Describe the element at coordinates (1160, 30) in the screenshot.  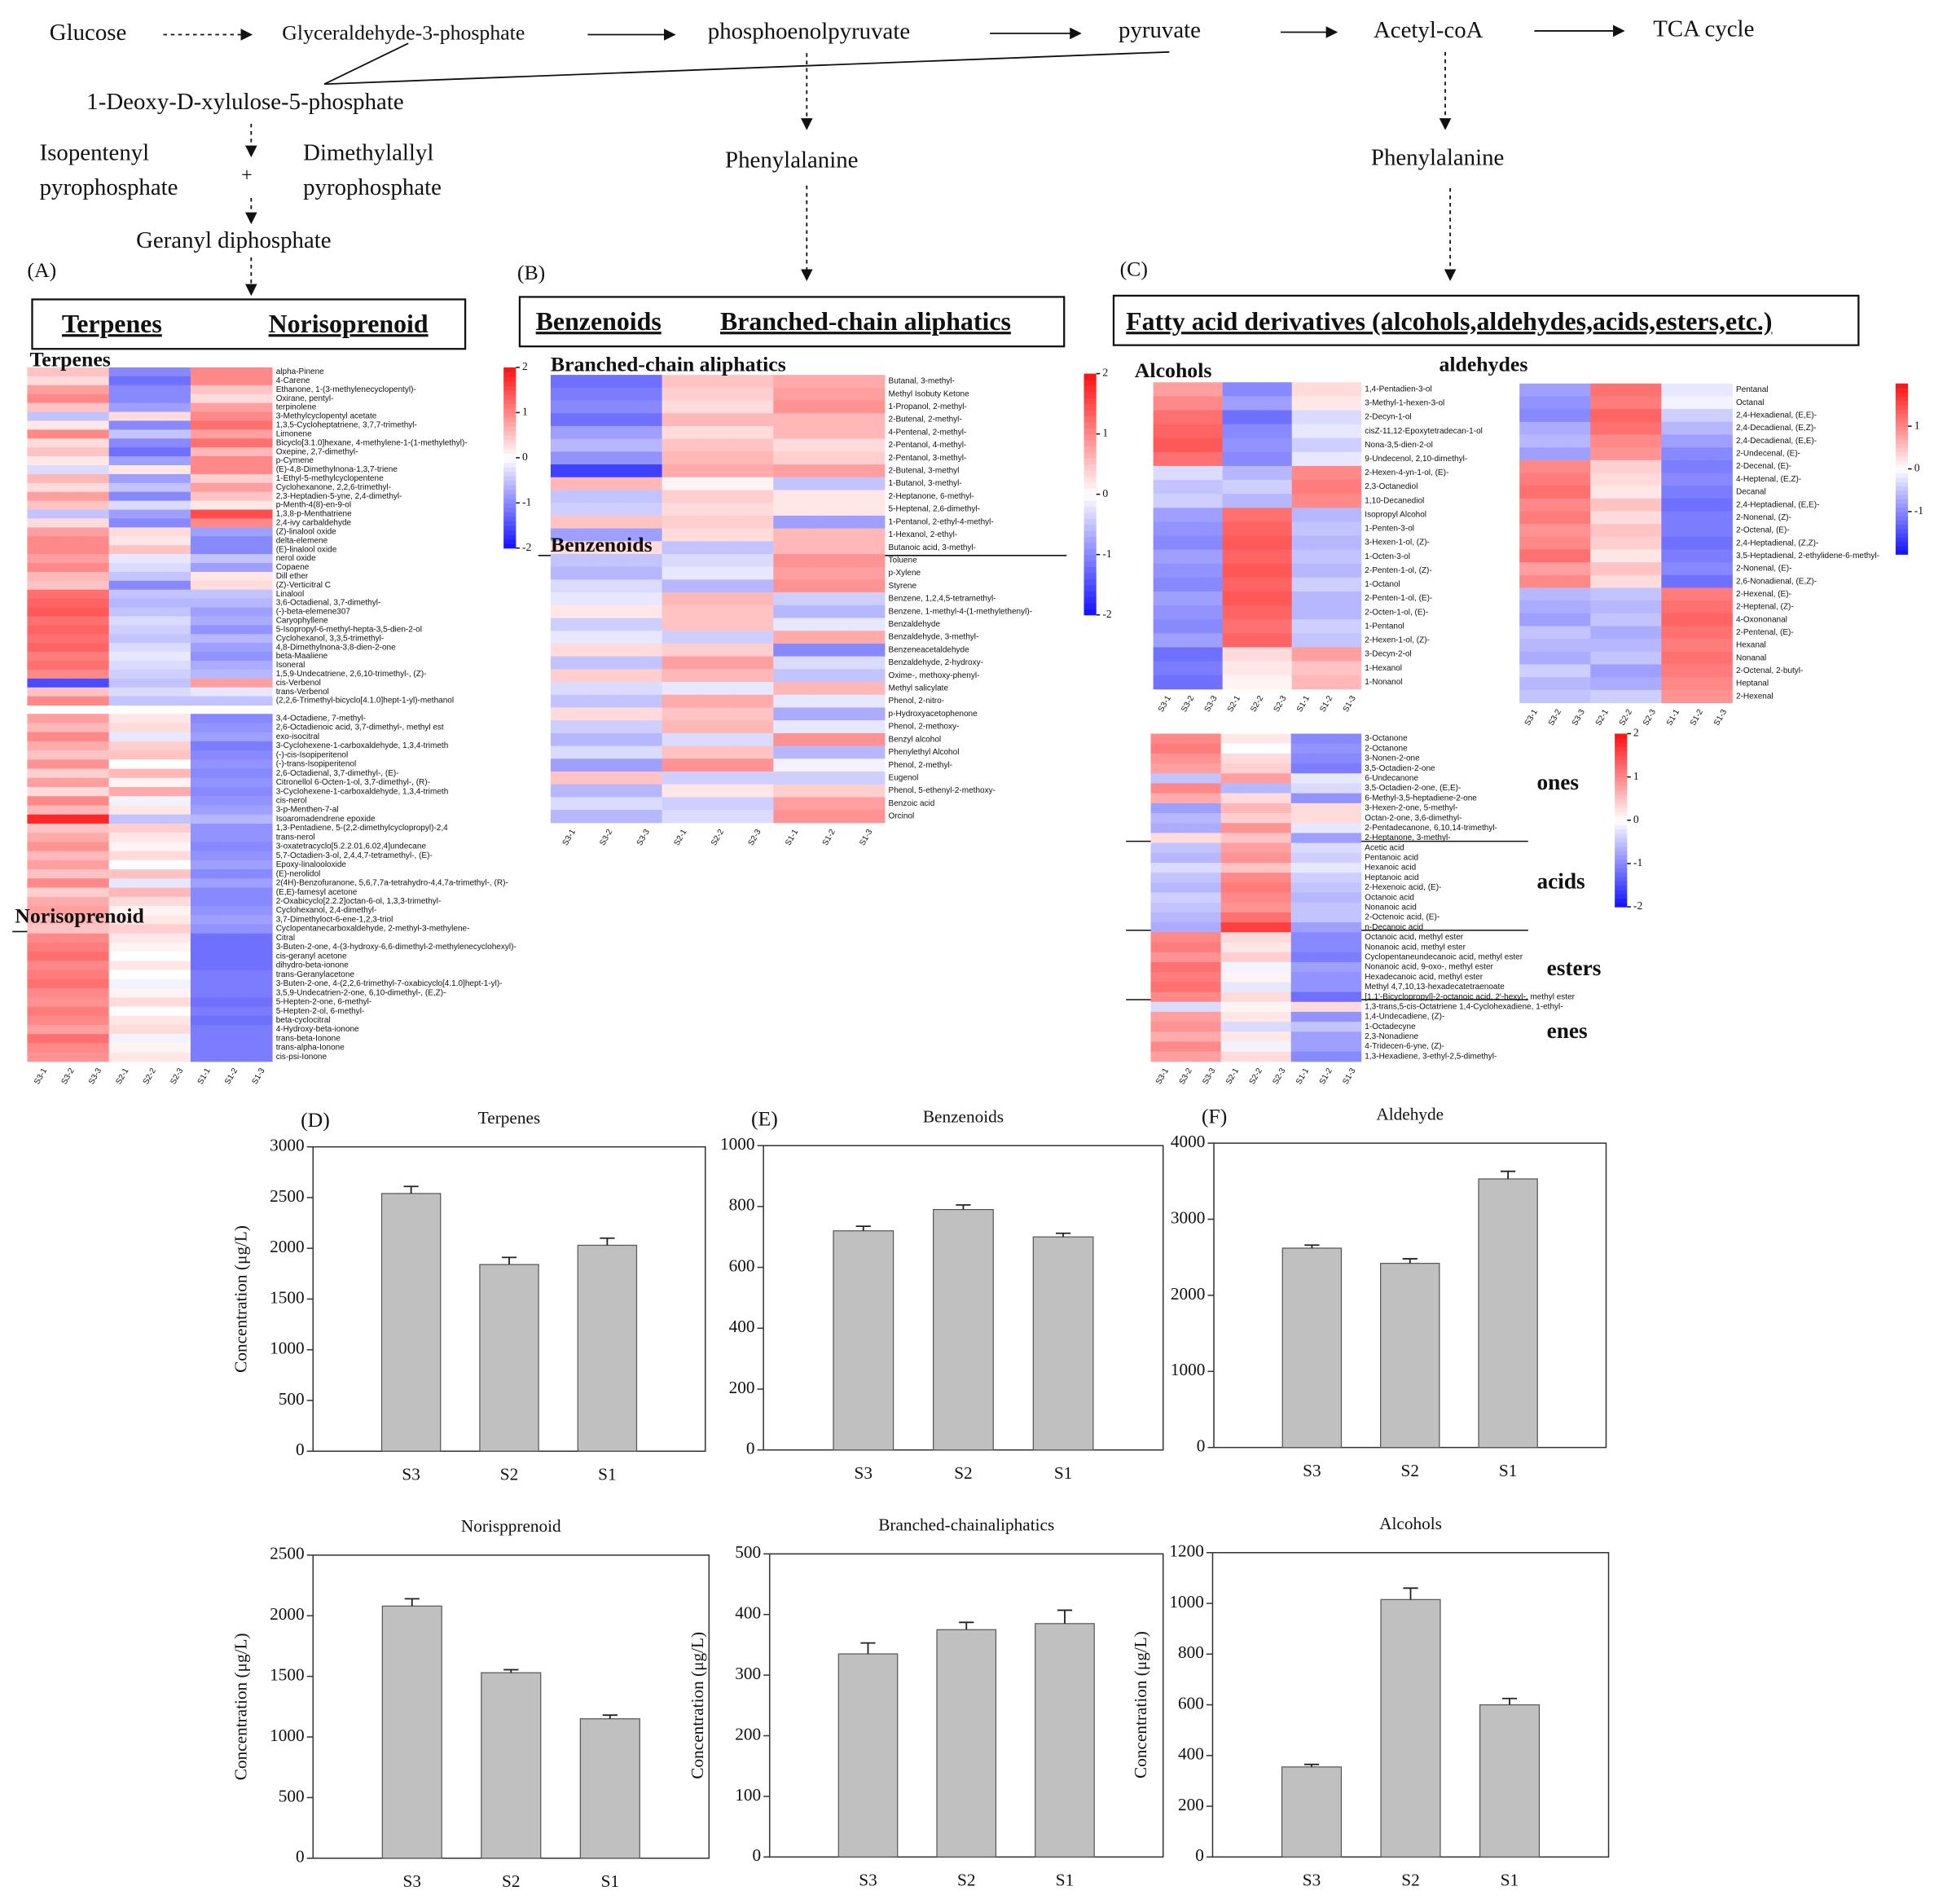
I see `pathway-node: pyruvate` at that location.